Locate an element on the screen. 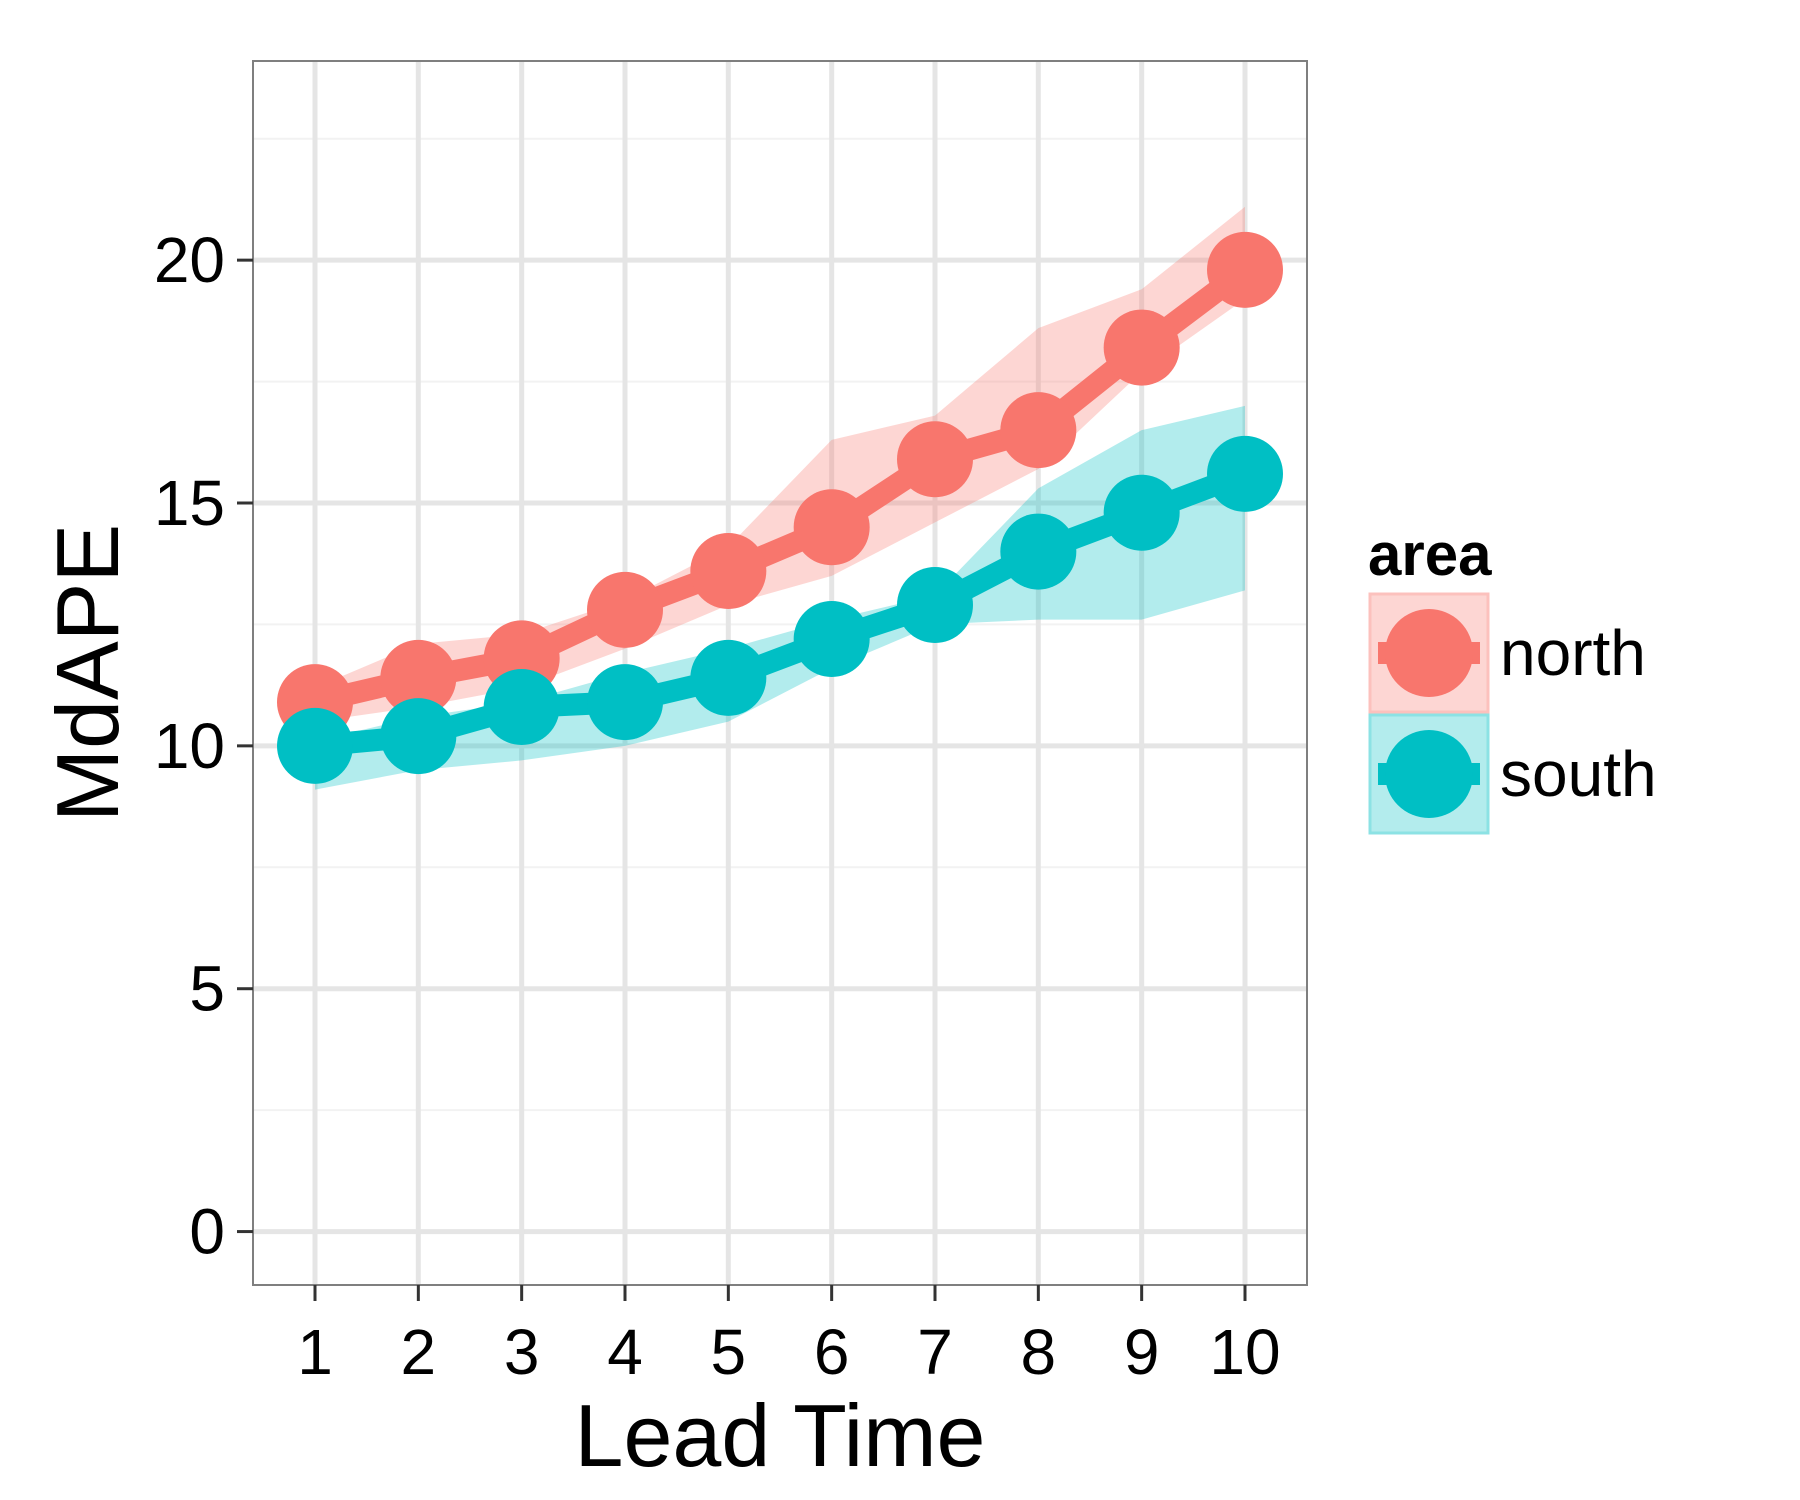  legend-keys: north south is located at coordinates (1512, 713).